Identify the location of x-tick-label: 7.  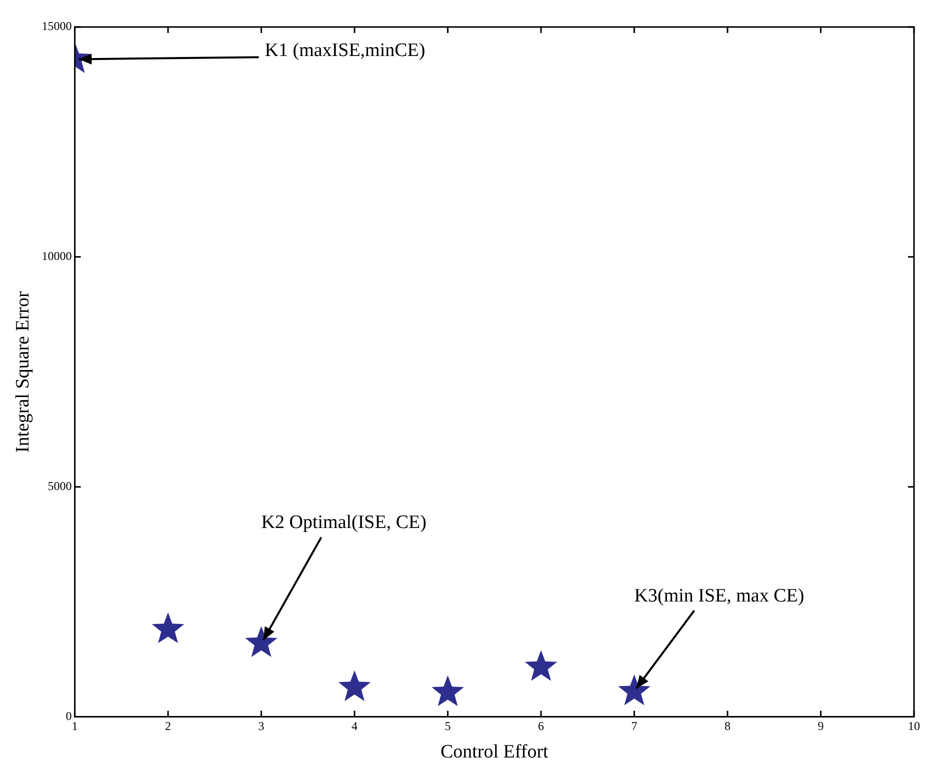
(634, 726).